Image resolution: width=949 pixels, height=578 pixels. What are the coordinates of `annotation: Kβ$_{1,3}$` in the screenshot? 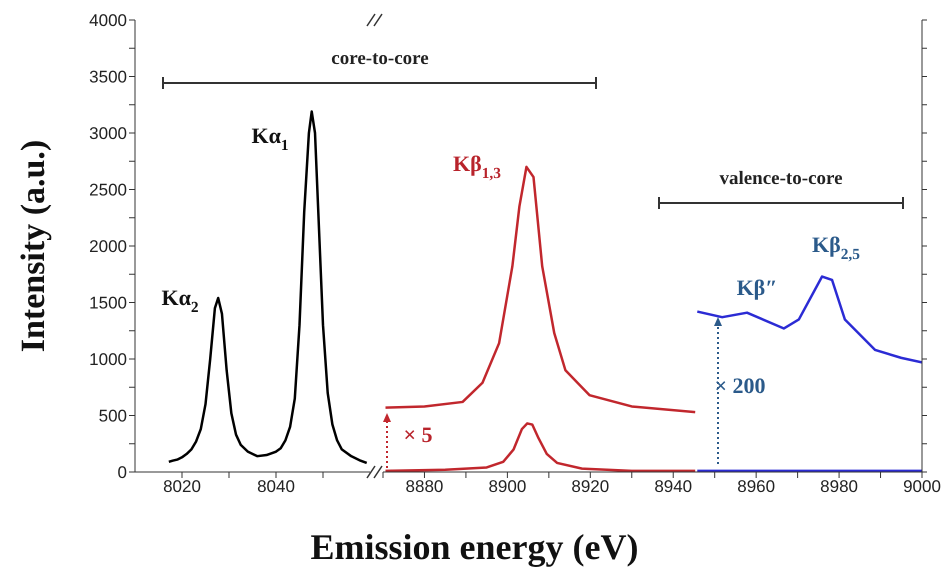 It's located at (477, 166).